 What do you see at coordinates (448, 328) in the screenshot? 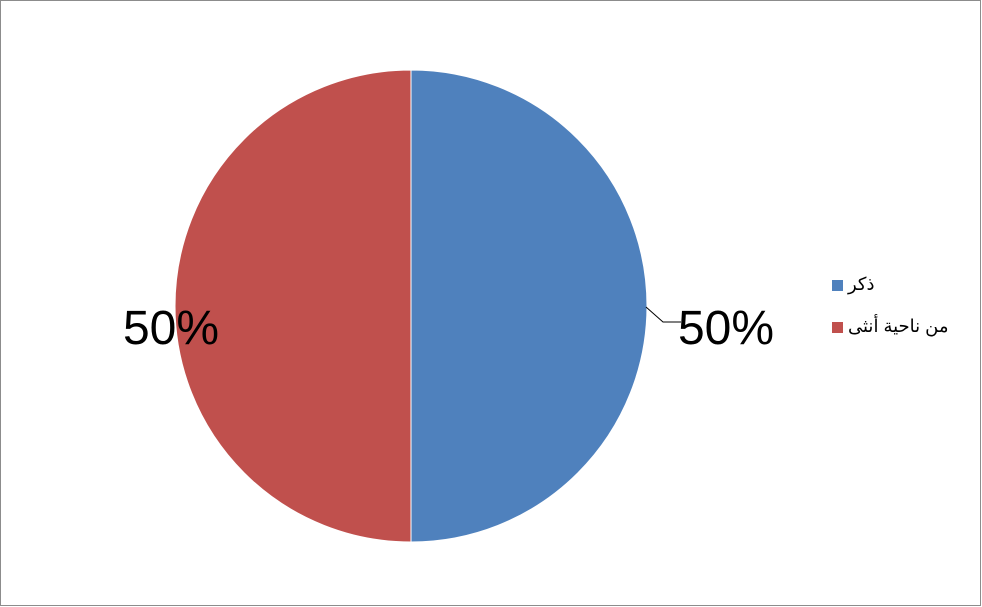
I see `data-labels: 50% 50%` at bounding box center [448, 328].